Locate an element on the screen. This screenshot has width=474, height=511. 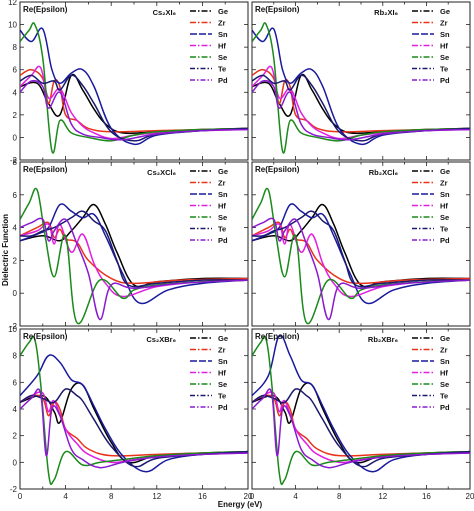
x-tick-label: 8 is located at coordinates (111, 496).